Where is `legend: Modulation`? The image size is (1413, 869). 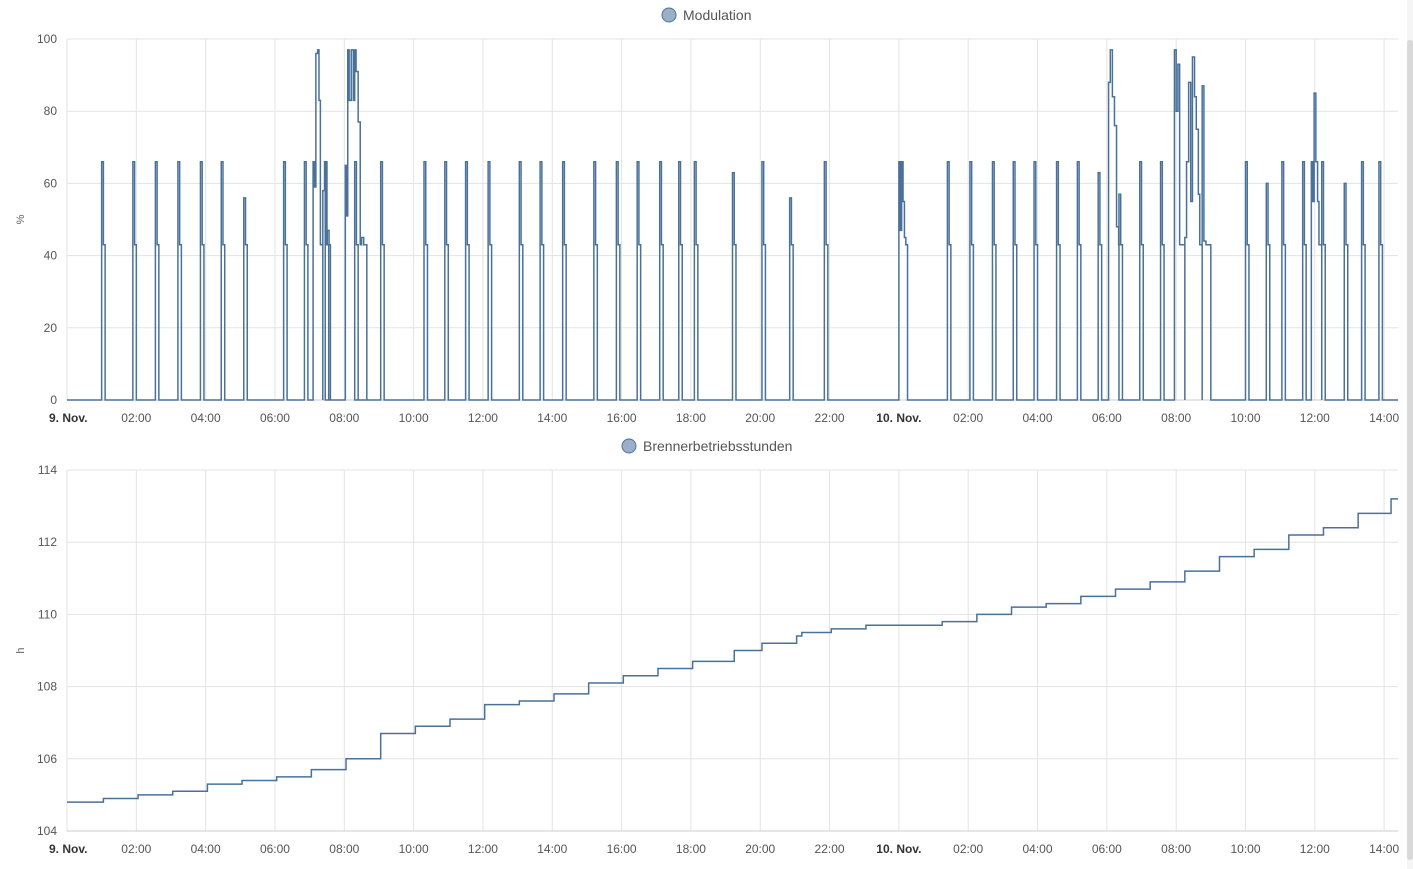 legend: Modulation is located at coordinates (706, 15).